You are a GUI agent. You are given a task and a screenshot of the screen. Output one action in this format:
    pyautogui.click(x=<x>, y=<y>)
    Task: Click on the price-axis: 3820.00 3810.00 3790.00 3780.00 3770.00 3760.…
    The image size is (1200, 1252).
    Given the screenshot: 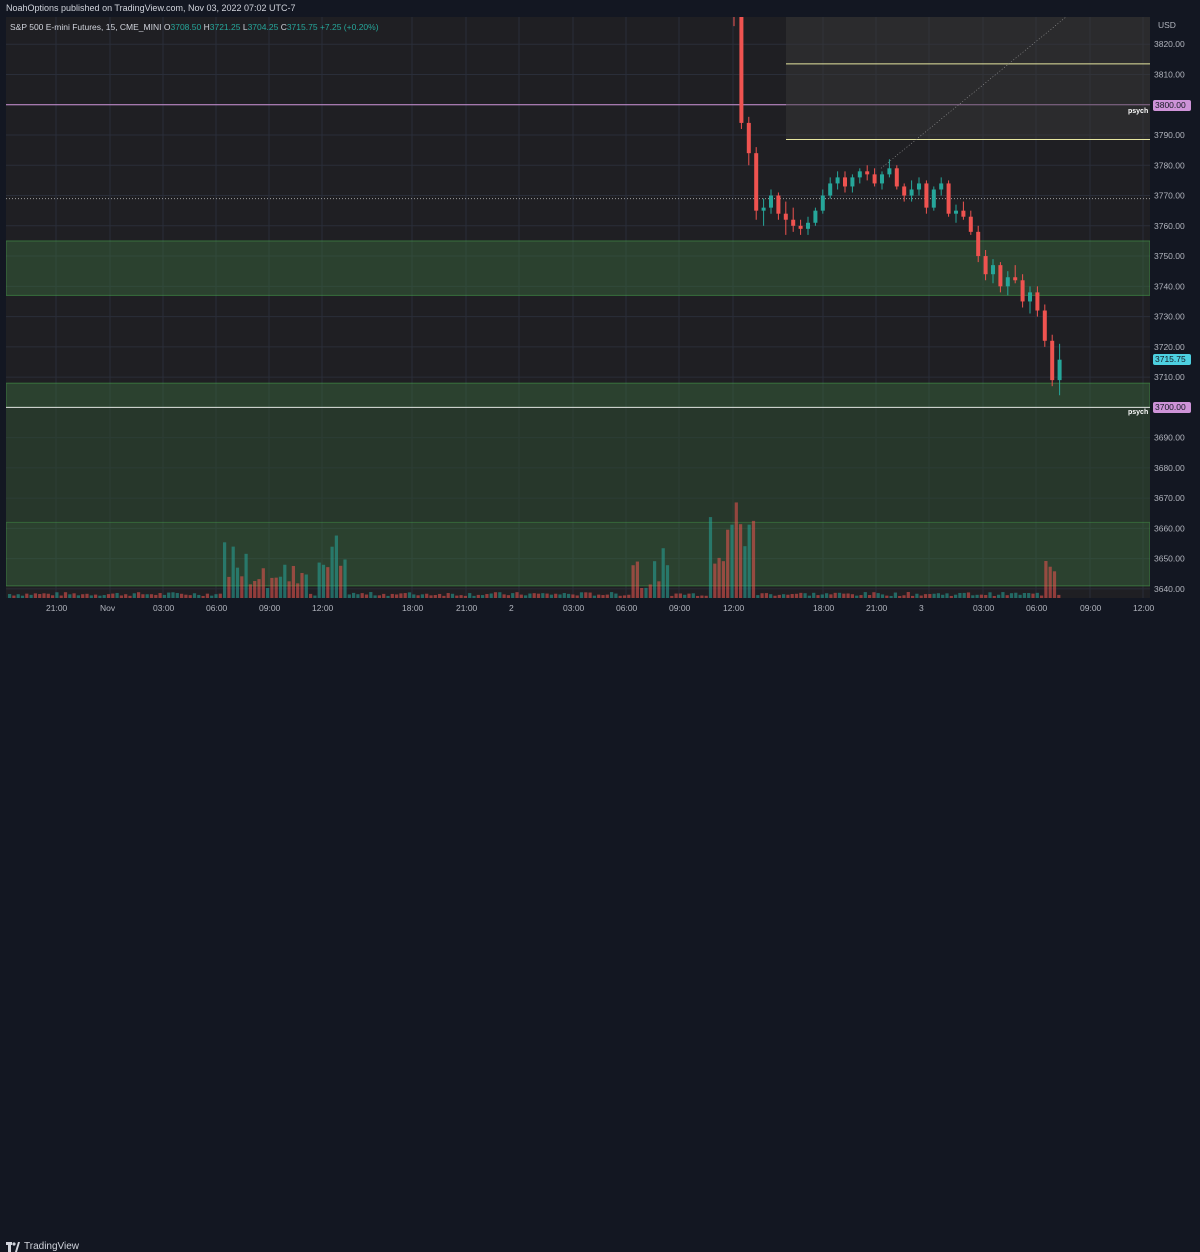 What is the action you would take?
    pyautogui.click(x=1175, y=307)
    